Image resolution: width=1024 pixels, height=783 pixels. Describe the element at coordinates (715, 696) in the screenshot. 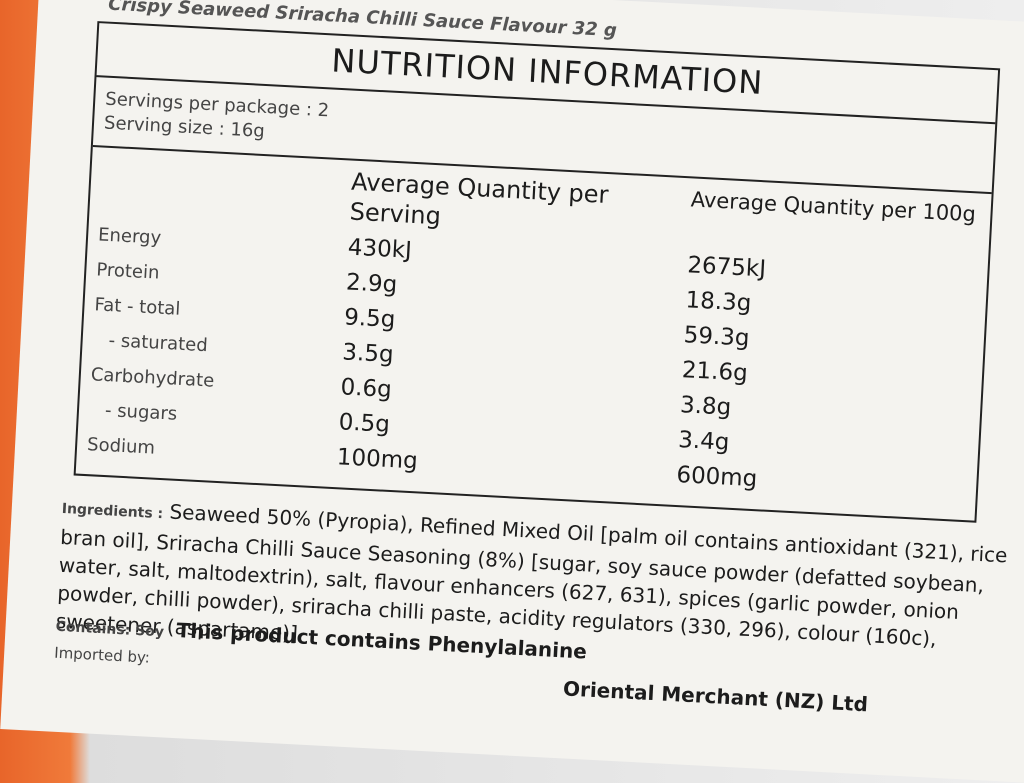

I see `importer: Oriental Merchant (NZ) Ltd` at that location.